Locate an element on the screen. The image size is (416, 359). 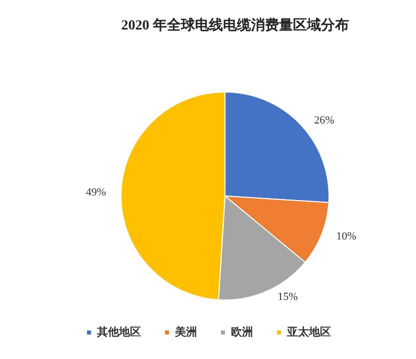
legend-label: 其他地区 is located at coordinates (118, 332).